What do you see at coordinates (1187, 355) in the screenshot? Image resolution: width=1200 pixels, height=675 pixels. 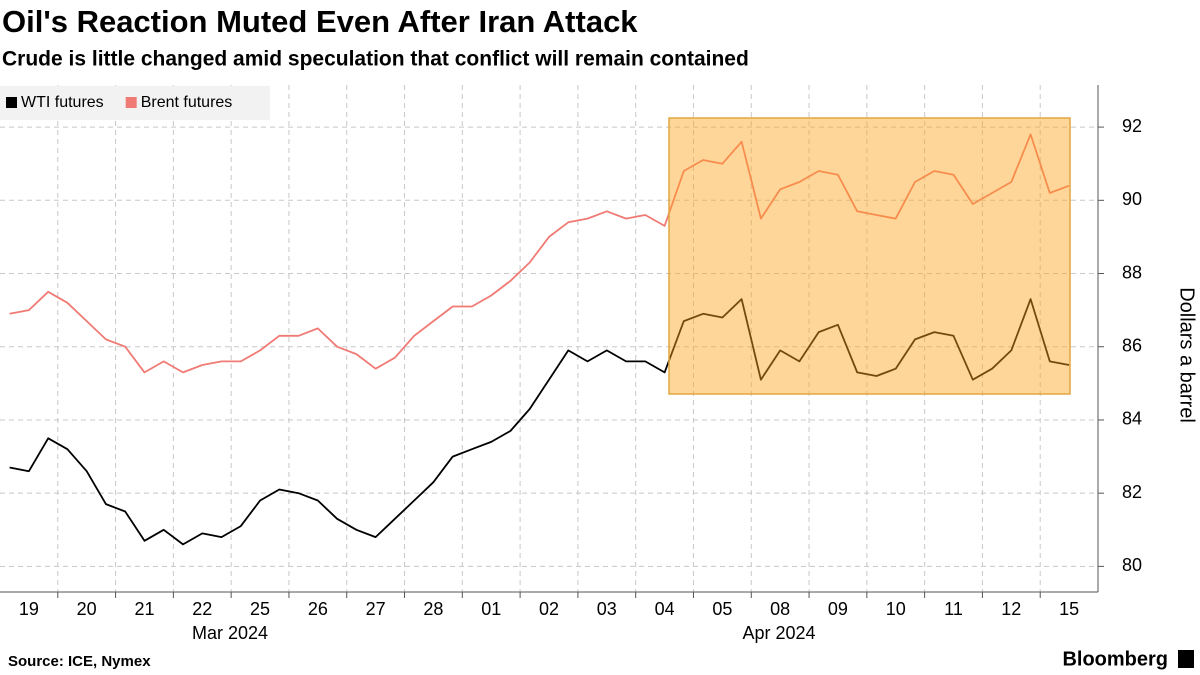 I see `y-axis-label: Dollars a barrel` at bounding box center [1187, 355].